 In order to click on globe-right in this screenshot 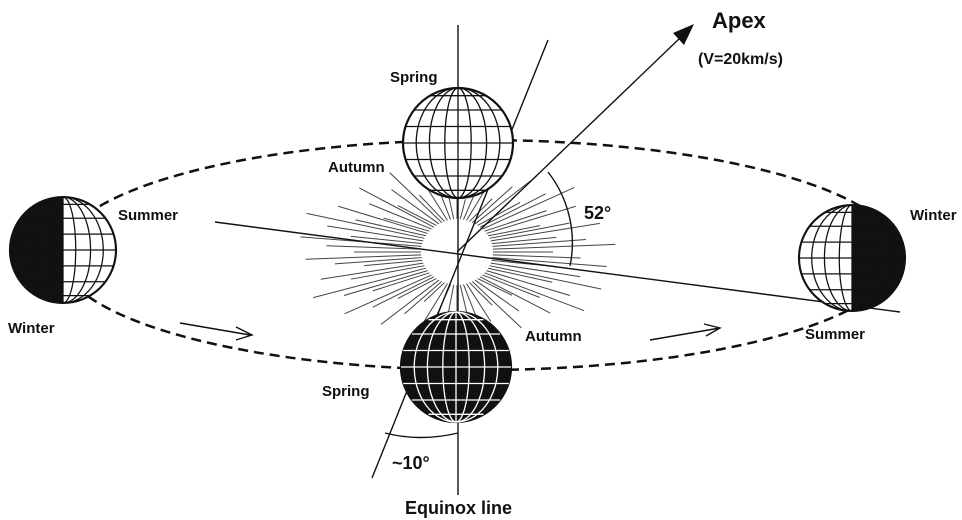, I will do `click(852, 258)`.